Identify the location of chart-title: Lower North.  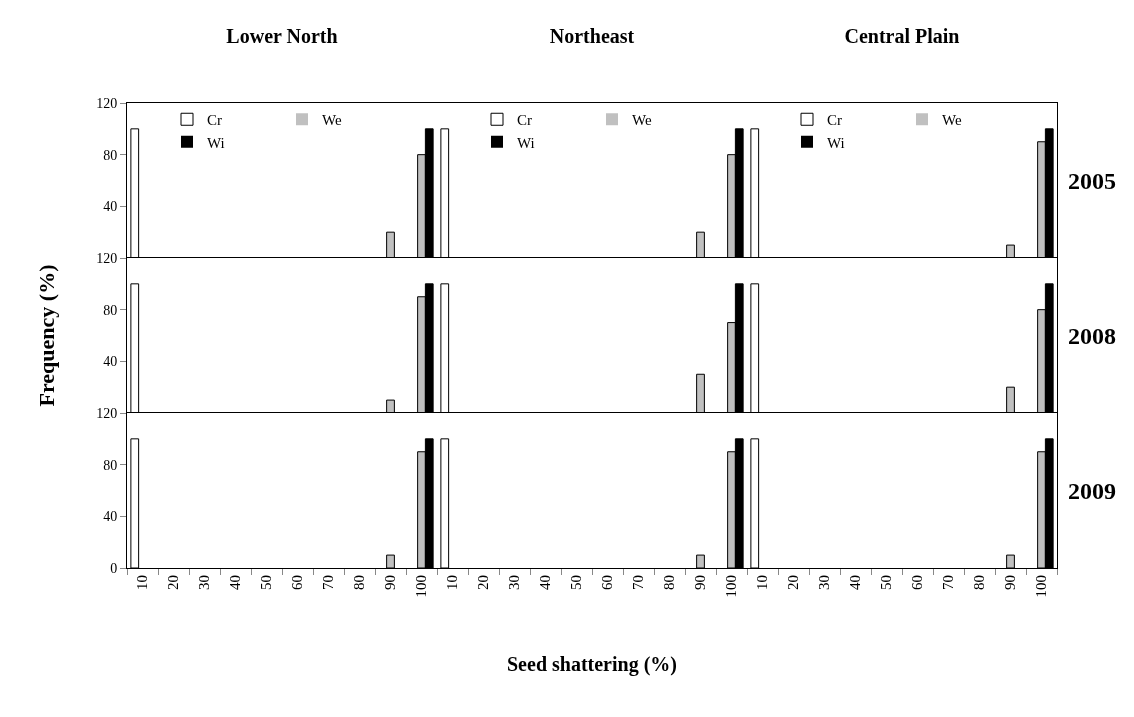
(282, 36).